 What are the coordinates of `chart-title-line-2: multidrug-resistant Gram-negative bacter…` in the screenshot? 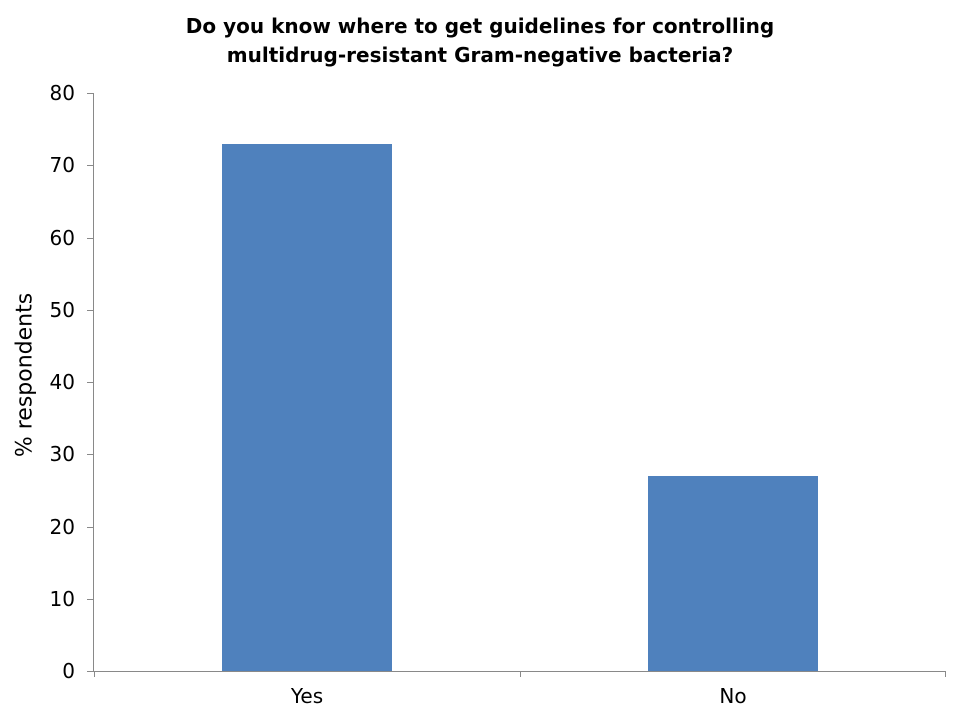 It's located at (480, 55).